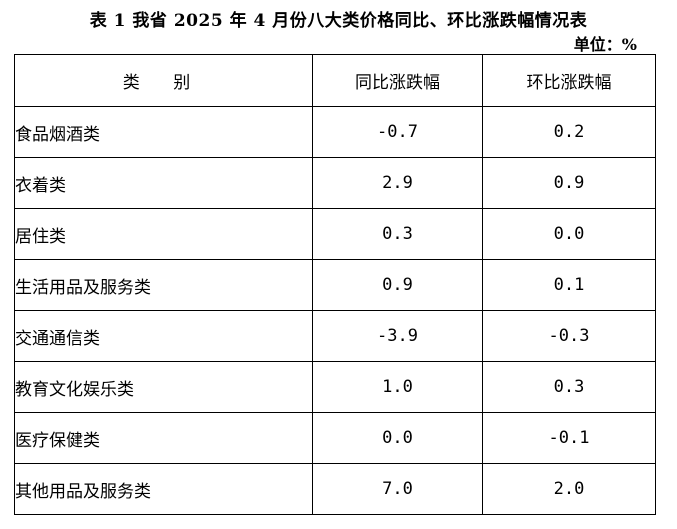 This screenshot has width=677, height=529. I want to click on row-category: 交通通信类, so click(163, 336).